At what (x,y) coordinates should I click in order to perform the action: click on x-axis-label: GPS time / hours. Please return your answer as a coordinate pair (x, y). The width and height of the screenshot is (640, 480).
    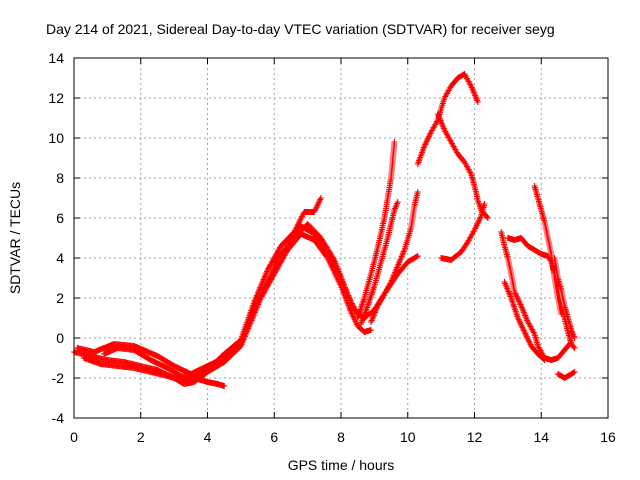
    Looking at the image, I should click on (341, 465).